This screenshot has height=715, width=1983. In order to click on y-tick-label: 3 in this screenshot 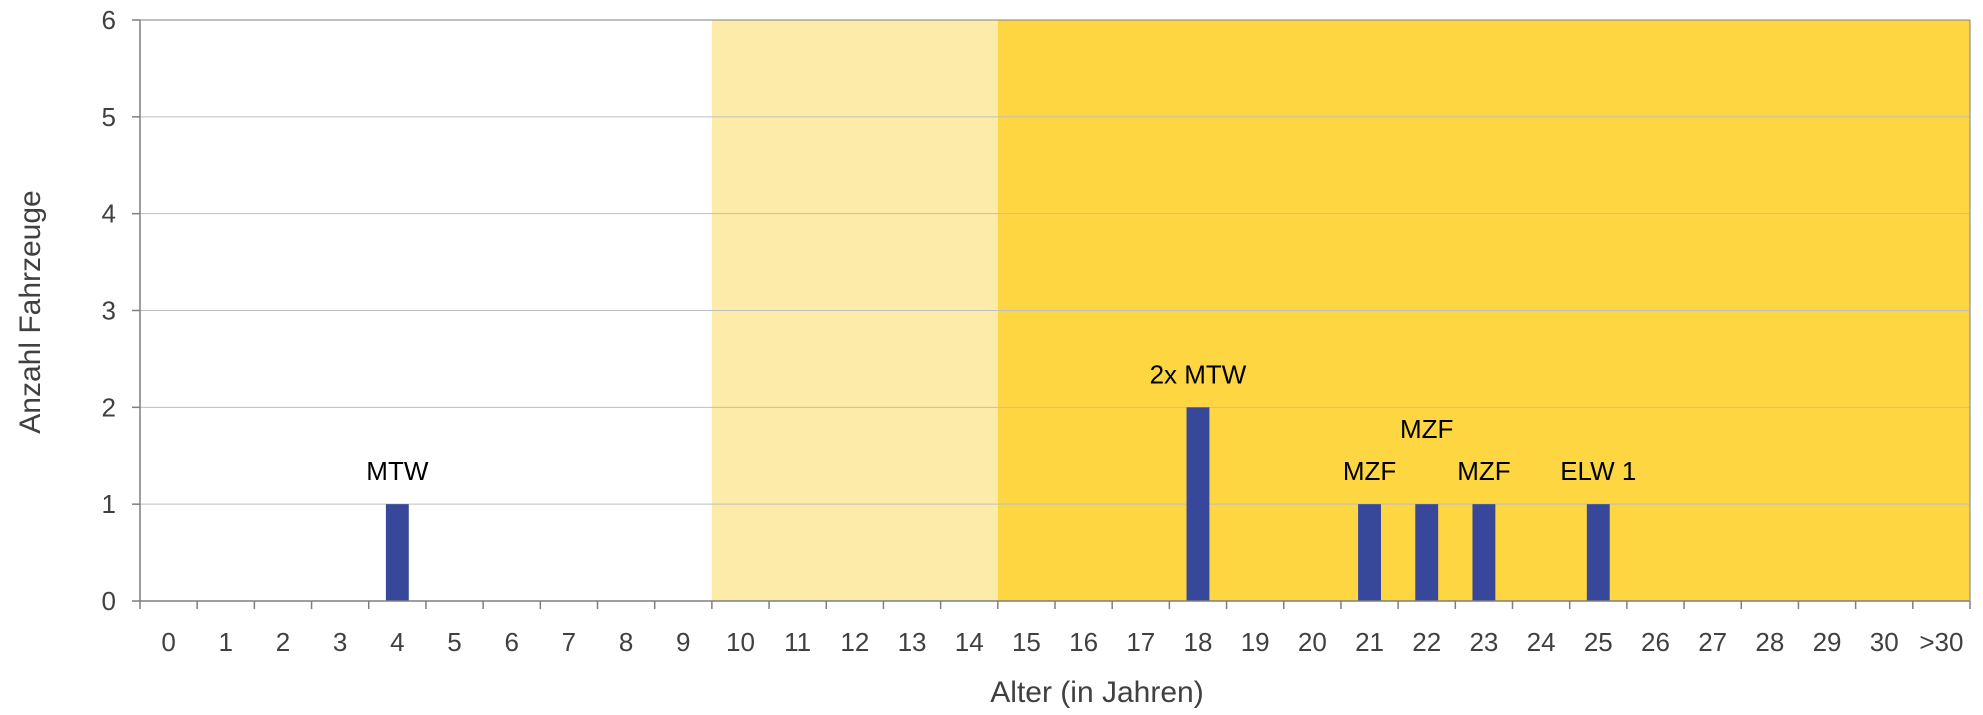, I will do `click(109, 311)`.